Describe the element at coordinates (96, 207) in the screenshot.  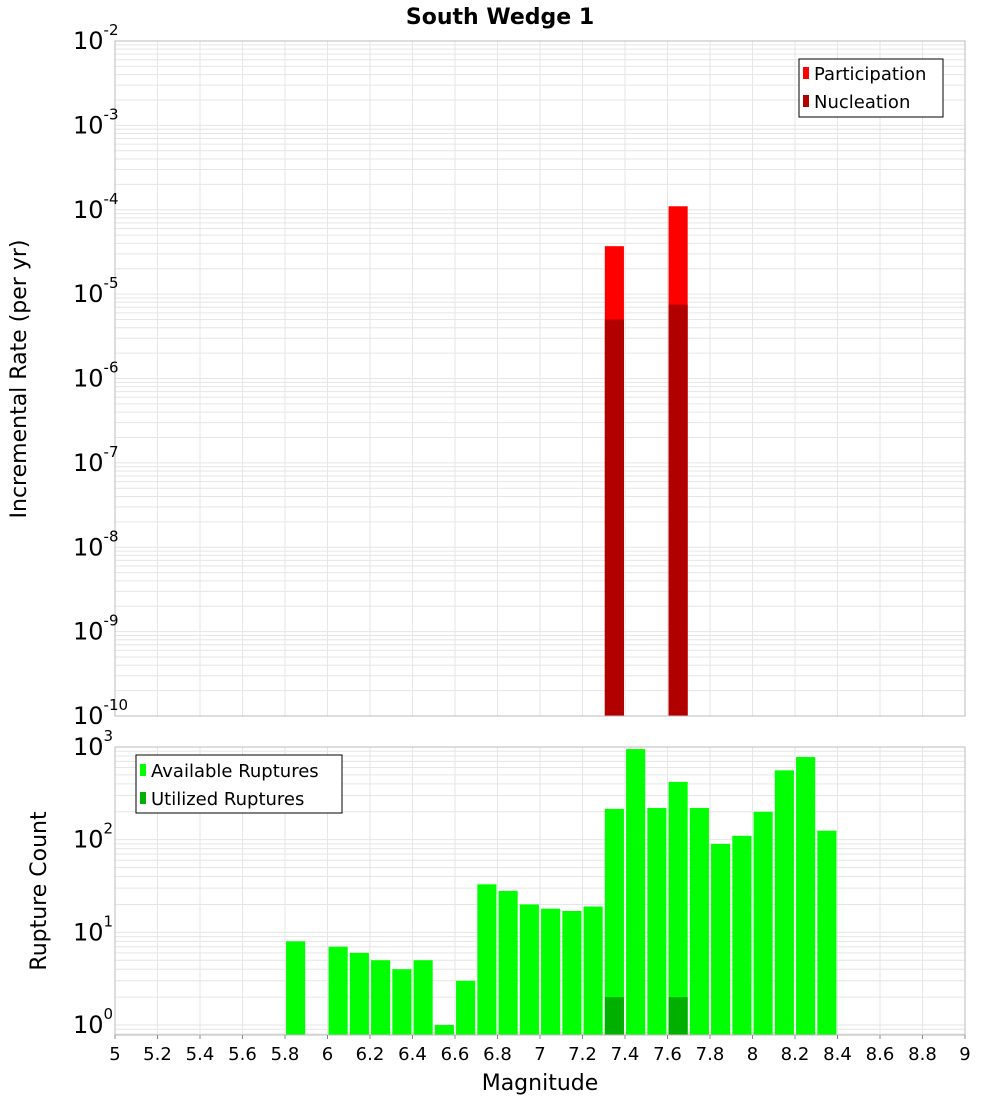
I see `top-ytick-label: 10⁻⁴` at that location.